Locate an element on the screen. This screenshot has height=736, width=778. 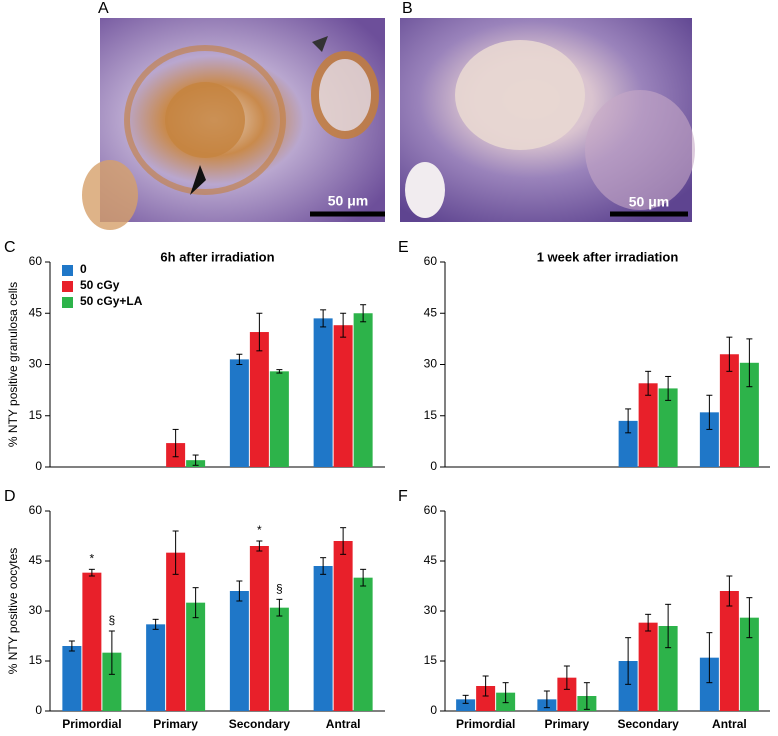
legend-label: 50 cGy+LA is located at coordinates (111, 301).